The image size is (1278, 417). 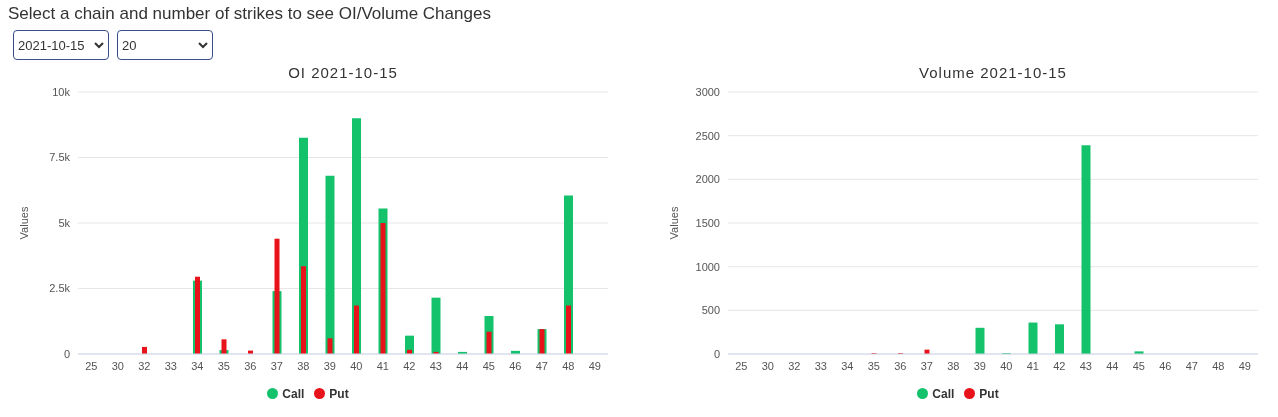 I want to click on y-tick-label: 5k, so click(x=64, y=222).